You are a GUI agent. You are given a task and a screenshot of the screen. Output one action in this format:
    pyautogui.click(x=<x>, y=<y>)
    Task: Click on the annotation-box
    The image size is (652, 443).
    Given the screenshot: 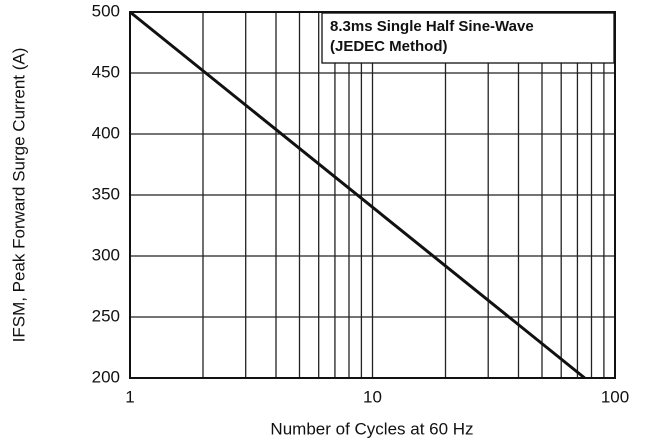 What is the action you would take?
    pyautogui.click(x=468, y=38)
    